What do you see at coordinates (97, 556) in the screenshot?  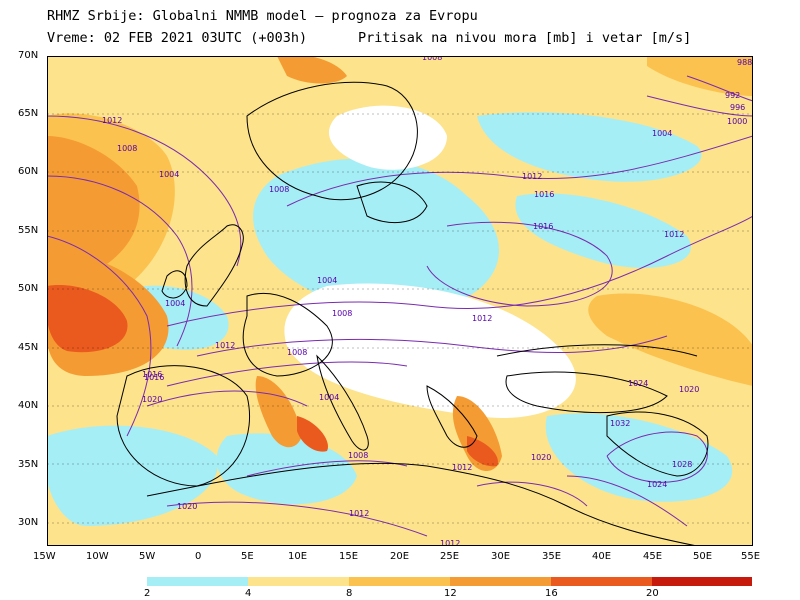 I see `lon-label: 10W` at bounding box center [97, 556].